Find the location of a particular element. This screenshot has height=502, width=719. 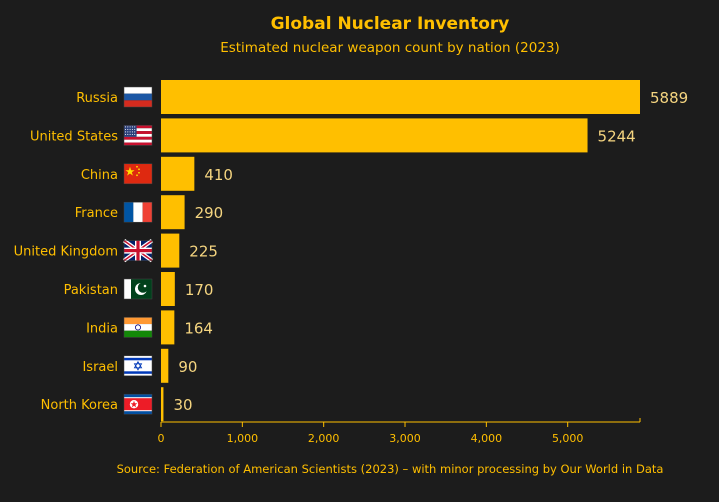

bar-united-kingdom is located at coordinates (170, 250).